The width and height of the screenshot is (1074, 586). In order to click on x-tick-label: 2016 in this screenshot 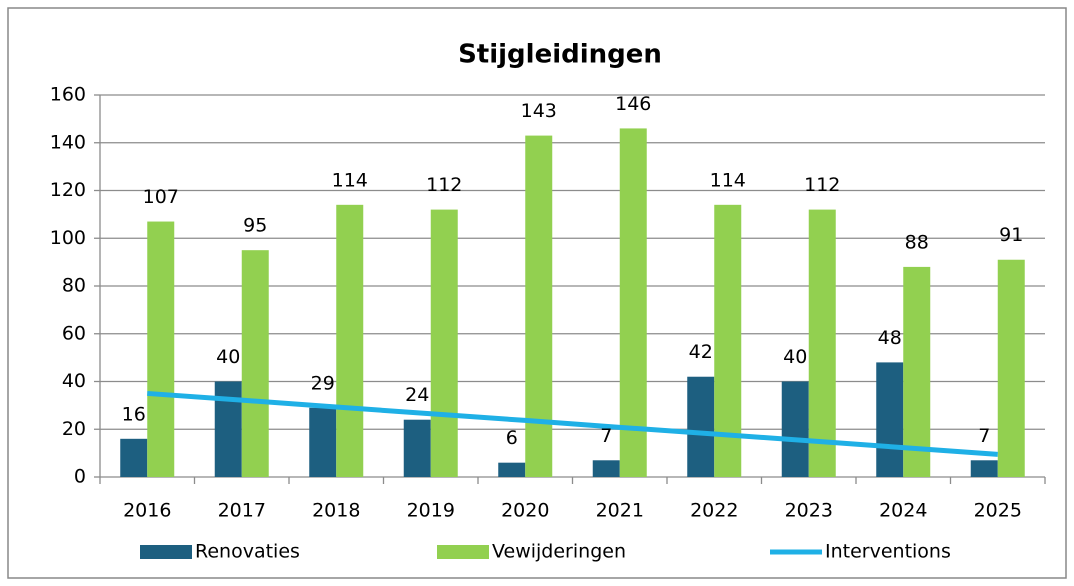, I will do `click(147, 511)`.